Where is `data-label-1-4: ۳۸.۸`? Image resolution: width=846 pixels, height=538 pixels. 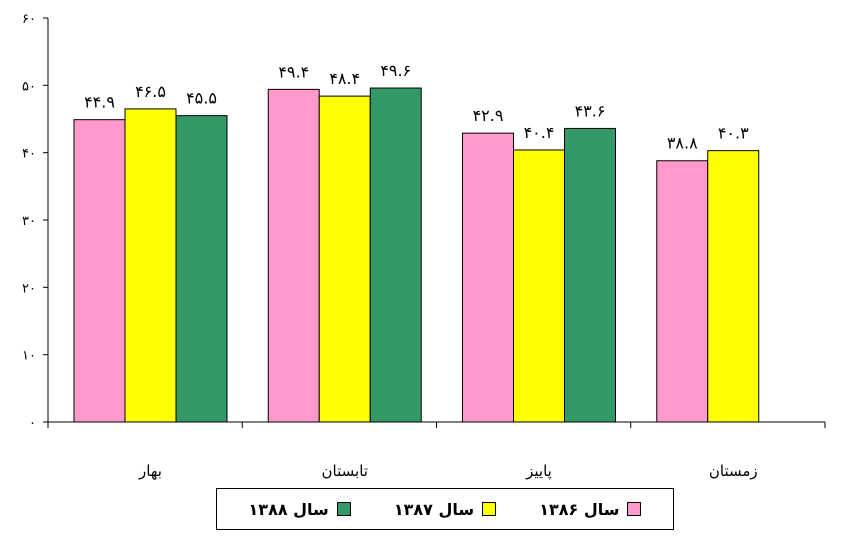
data-label-1-4: ۳۸.۸ is located at coordinates (682, 143).